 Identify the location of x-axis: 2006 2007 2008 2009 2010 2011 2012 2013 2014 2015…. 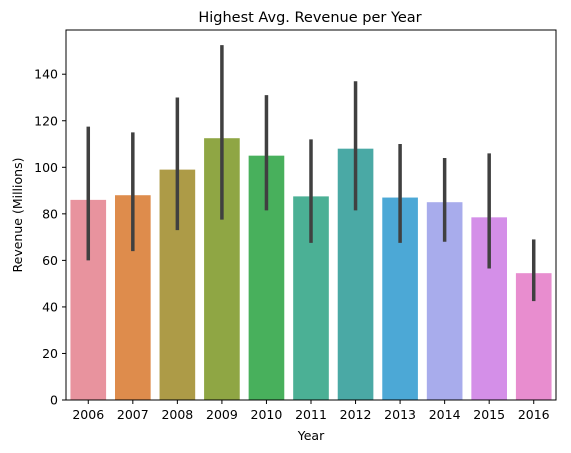
(311, 411).